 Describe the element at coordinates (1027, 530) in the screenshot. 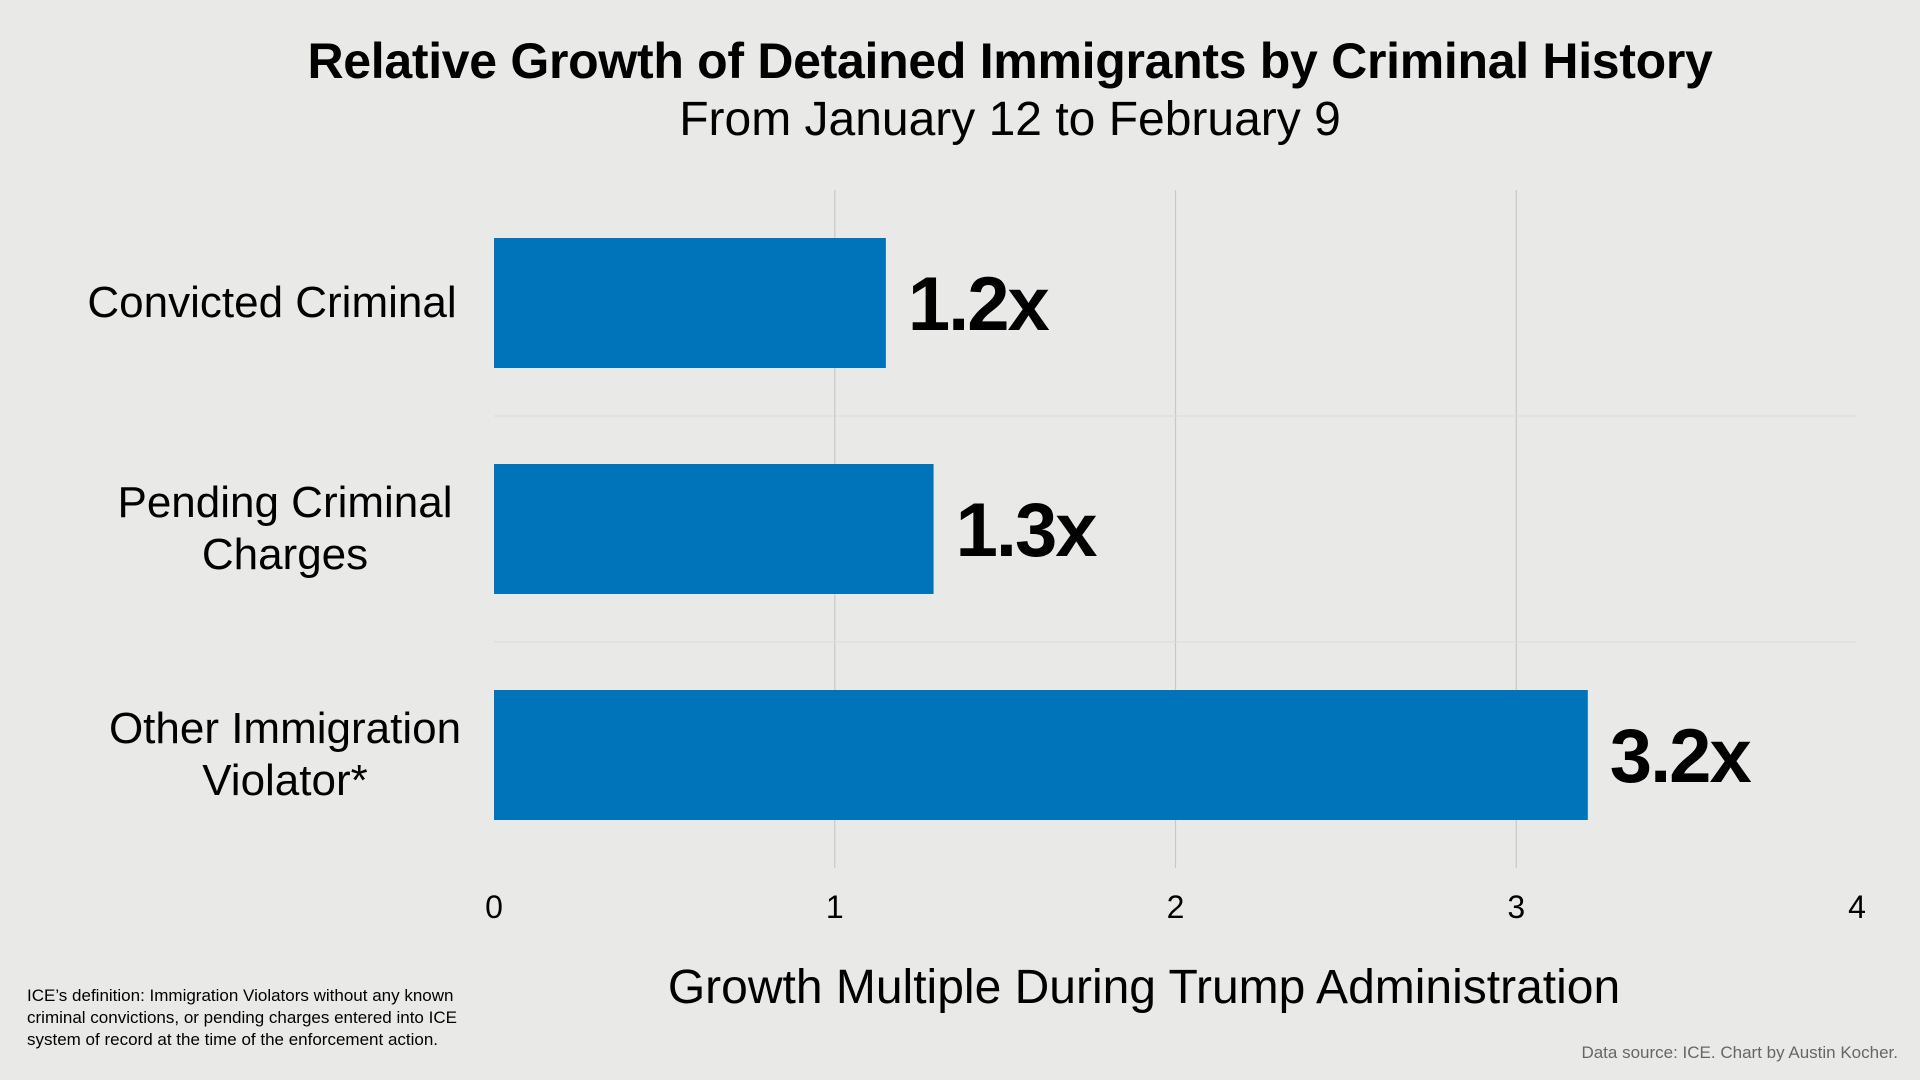

I see `data-label-1: 1.3x` at that location.